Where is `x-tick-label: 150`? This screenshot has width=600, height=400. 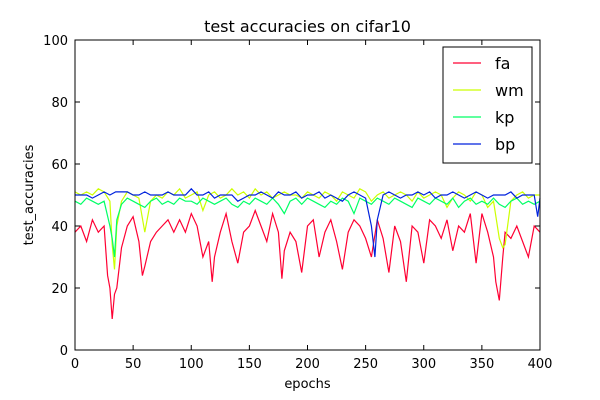
x-tick-label: 150 is located at coordinates (249, 364).